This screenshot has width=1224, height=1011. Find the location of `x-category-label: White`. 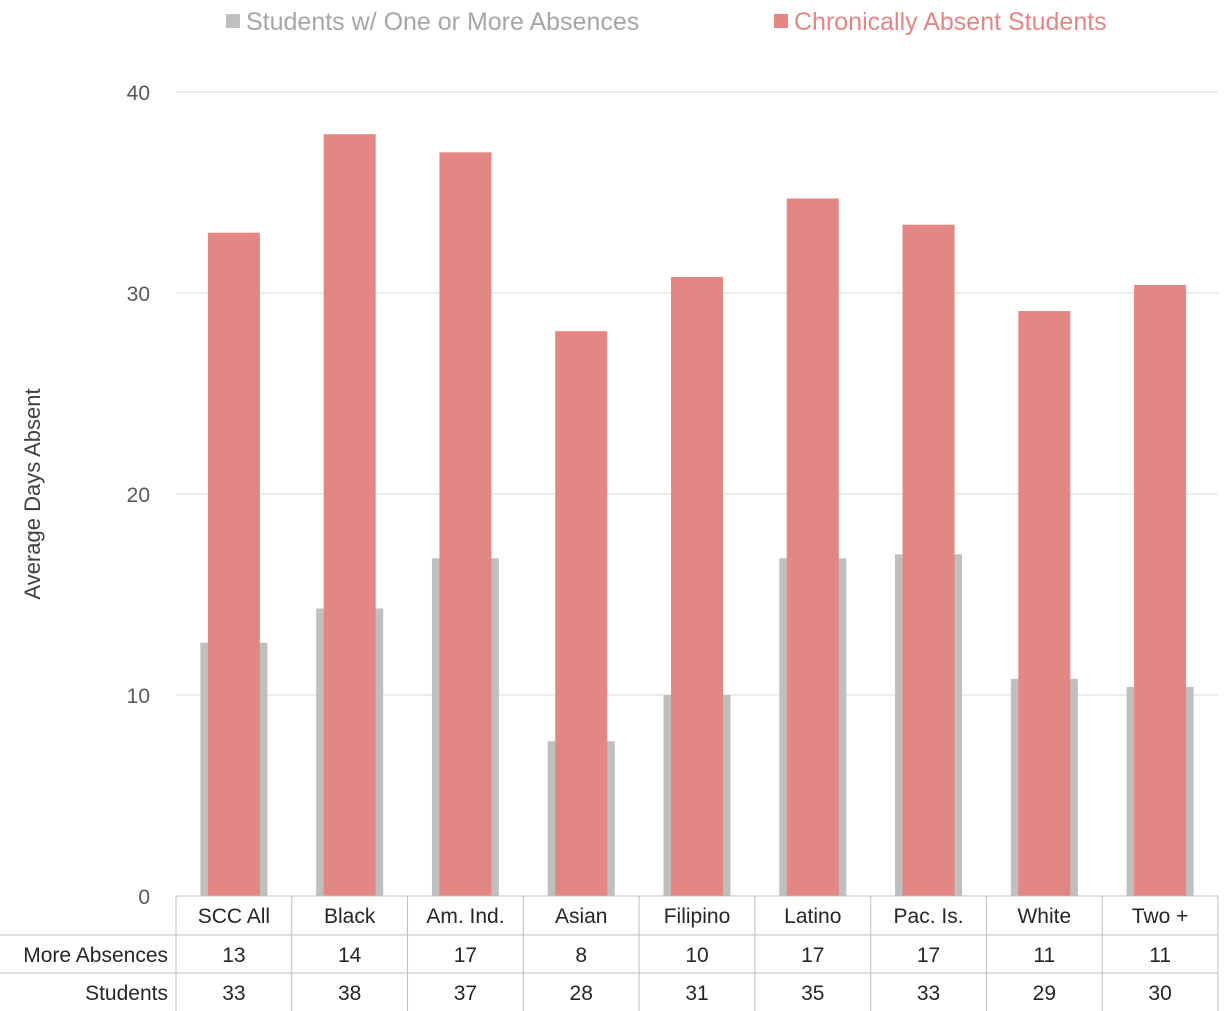

x-category-label: White is located at coordinates (1044, 916).